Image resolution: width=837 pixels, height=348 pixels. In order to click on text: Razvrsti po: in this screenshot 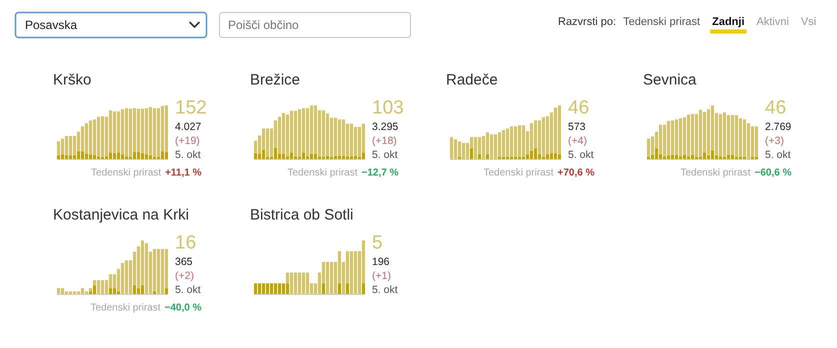, I will do `click(587, 22)`.